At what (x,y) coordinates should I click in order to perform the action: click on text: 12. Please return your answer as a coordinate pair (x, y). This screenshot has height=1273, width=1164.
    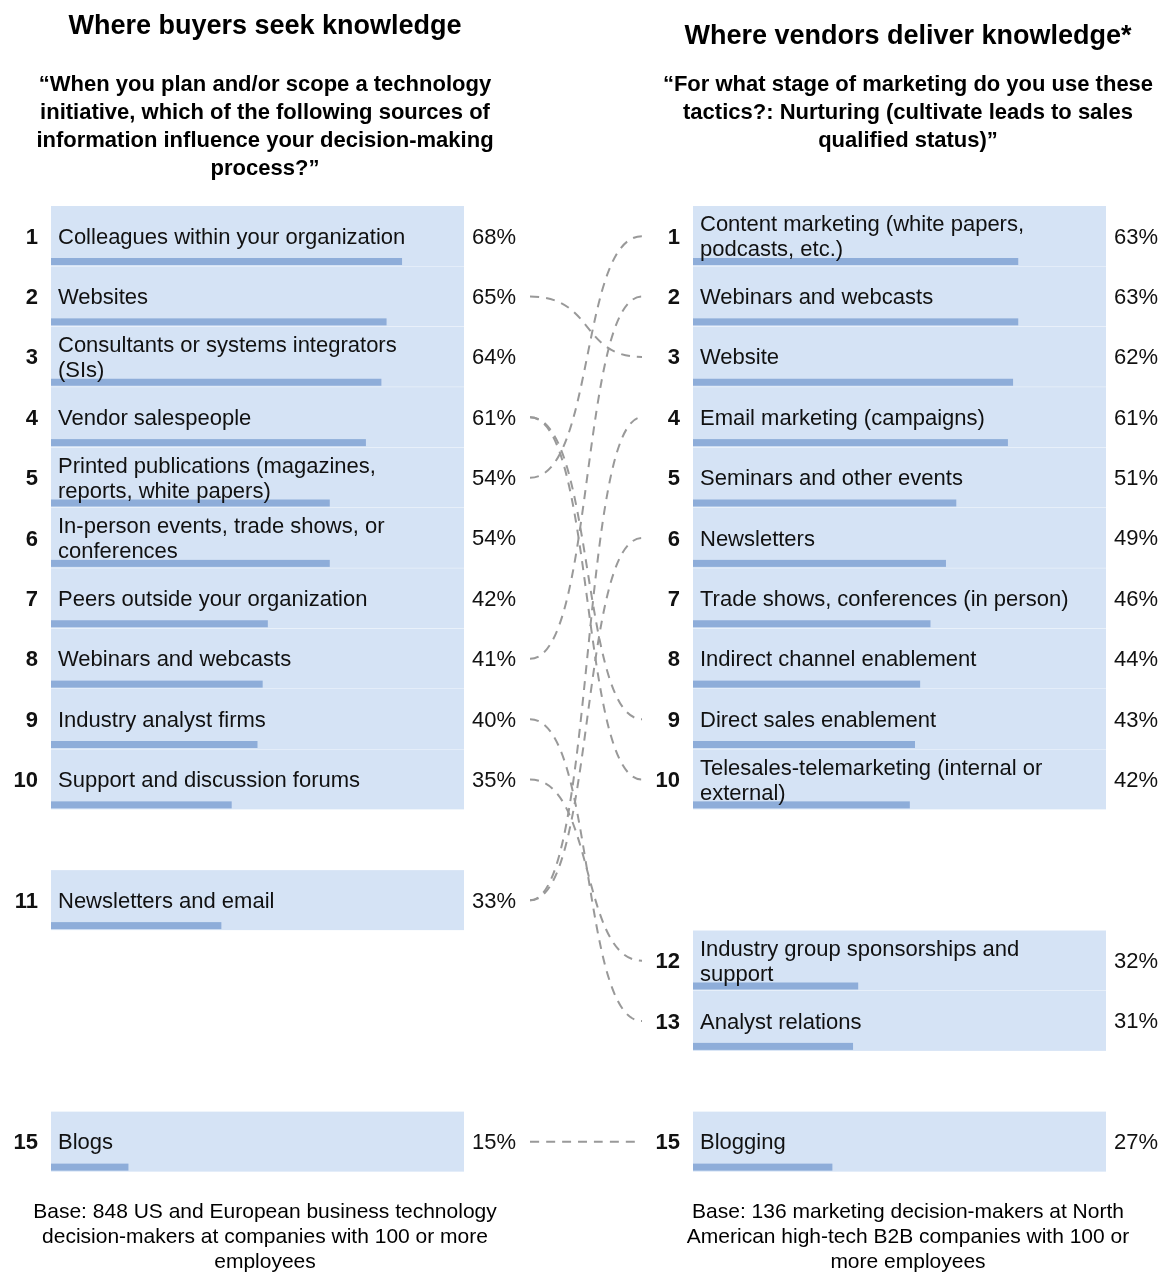
    Looking at the image, I should click on (667, 961).